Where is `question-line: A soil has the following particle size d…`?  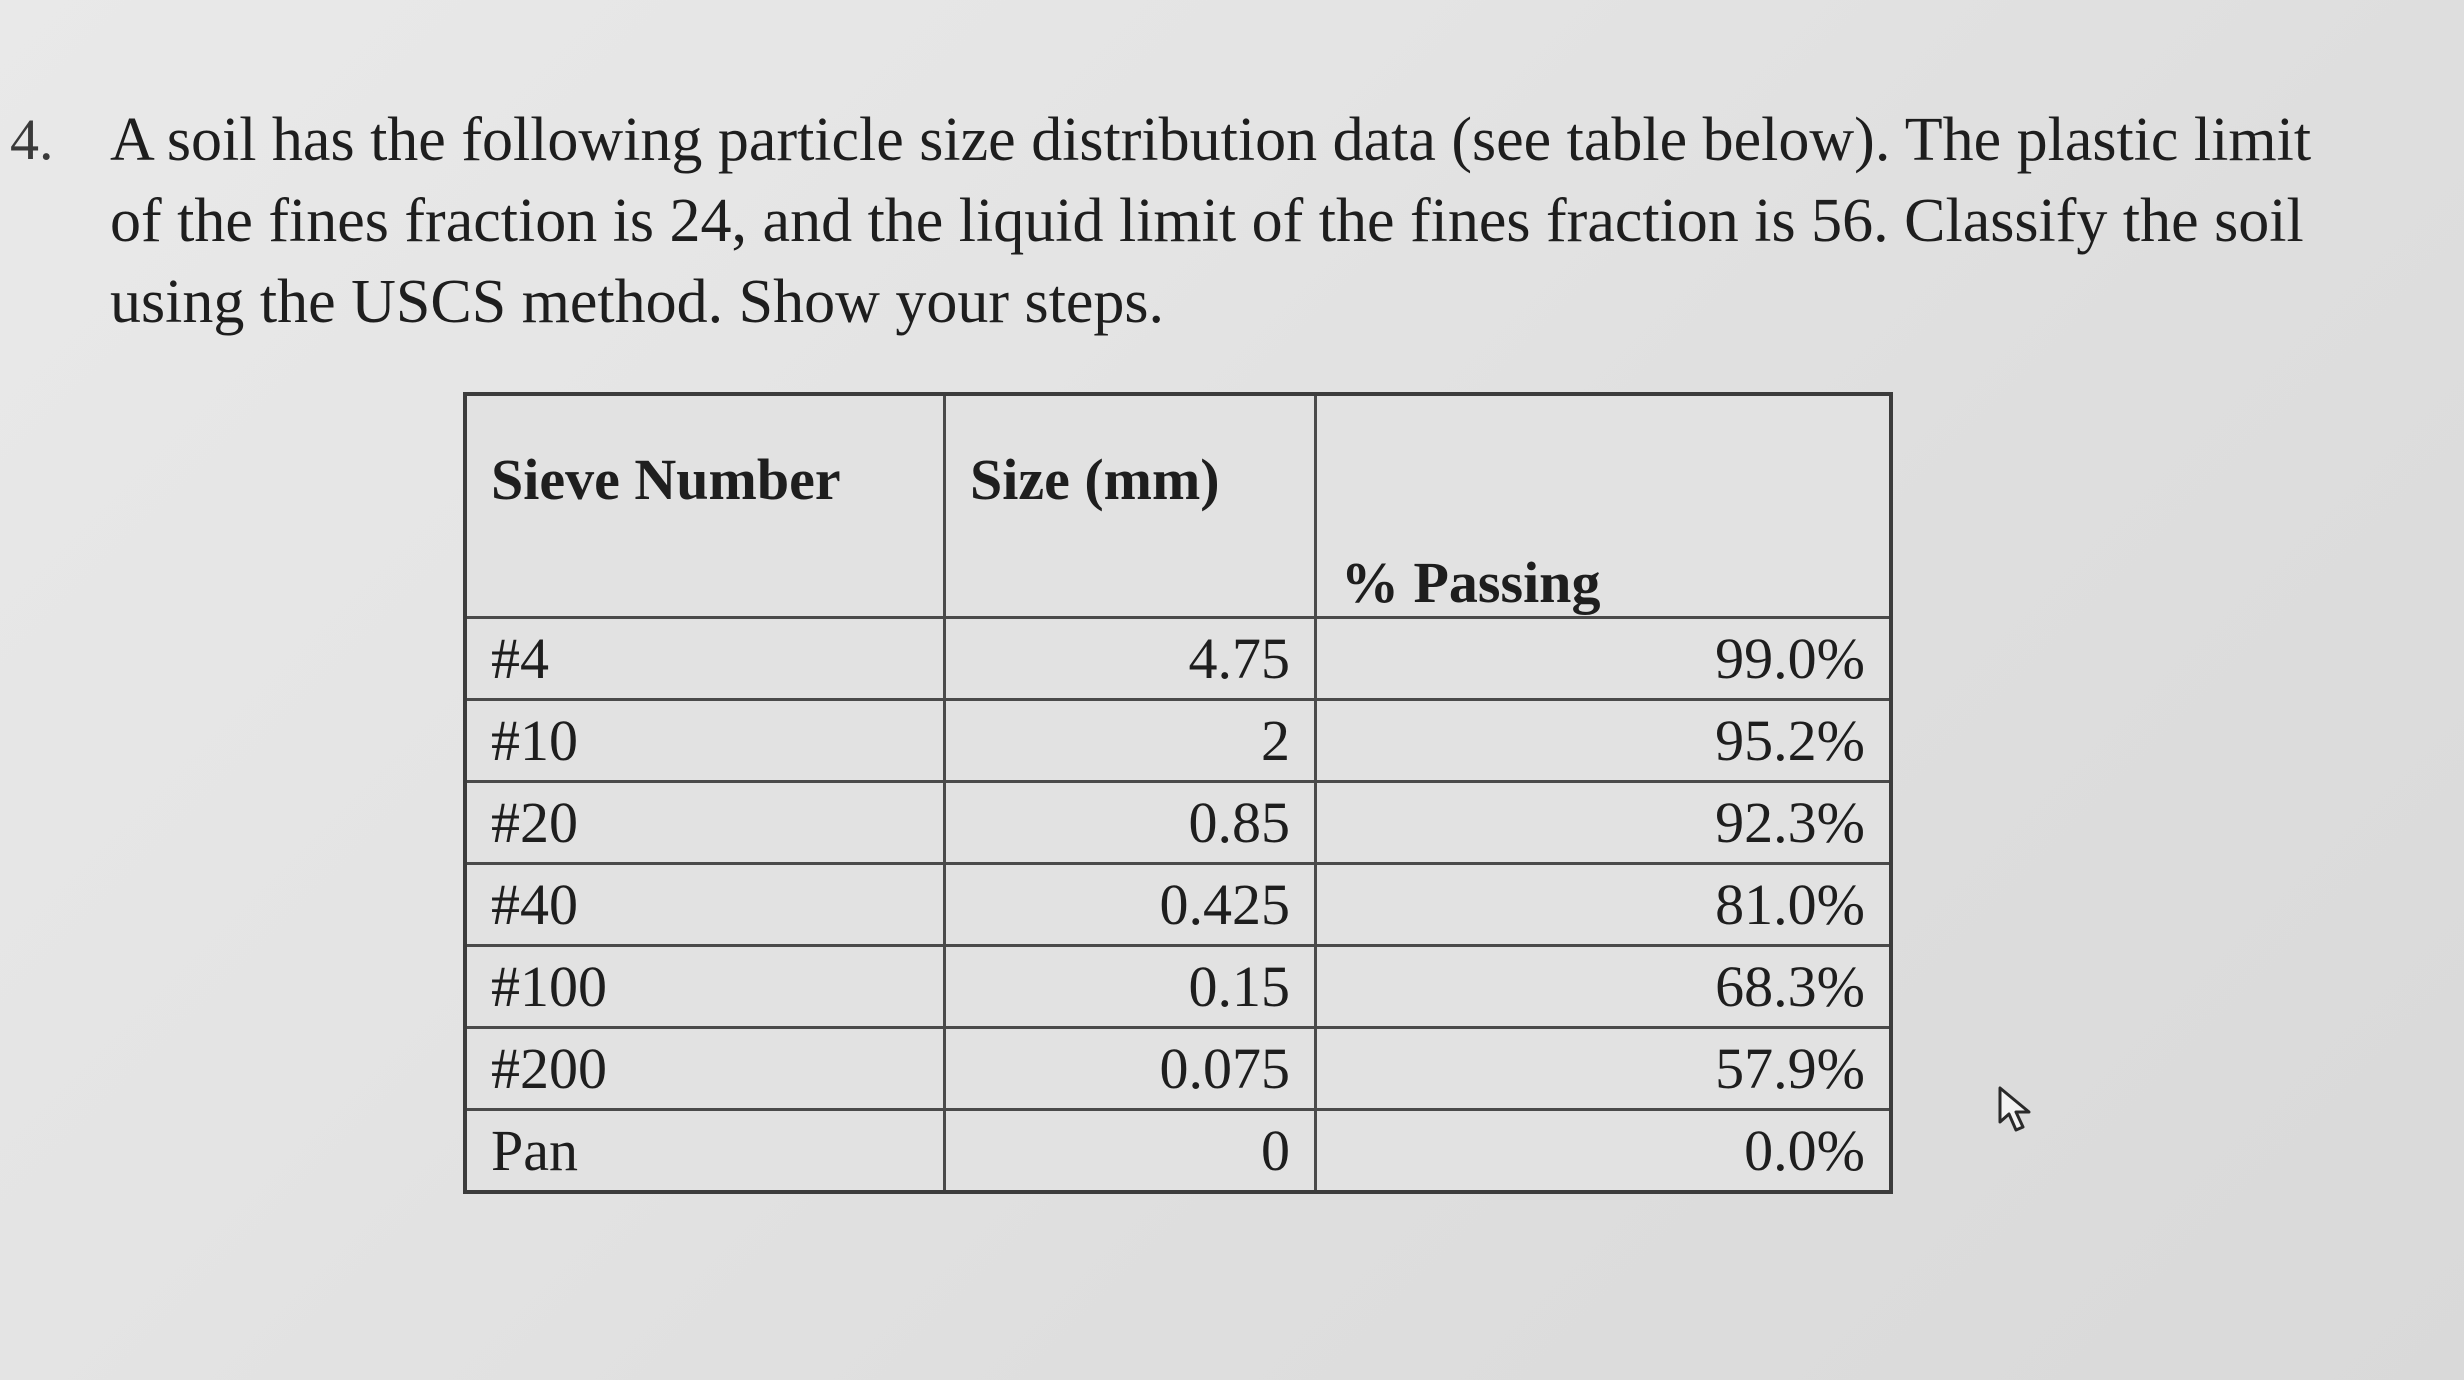
question-line: A soil has the following particle size d… is located at coordinates (1211, 140).